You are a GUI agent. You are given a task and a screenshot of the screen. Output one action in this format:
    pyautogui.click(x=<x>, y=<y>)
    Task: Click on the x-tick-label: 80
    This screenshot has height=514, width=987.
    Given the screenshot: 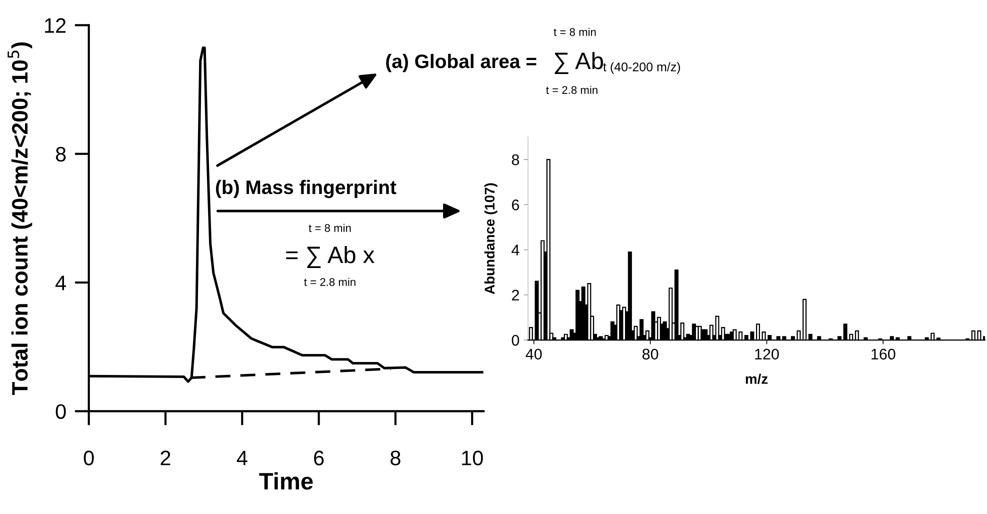 What is the action you would take?
    pyautogui.click(x=650, y=354)
    